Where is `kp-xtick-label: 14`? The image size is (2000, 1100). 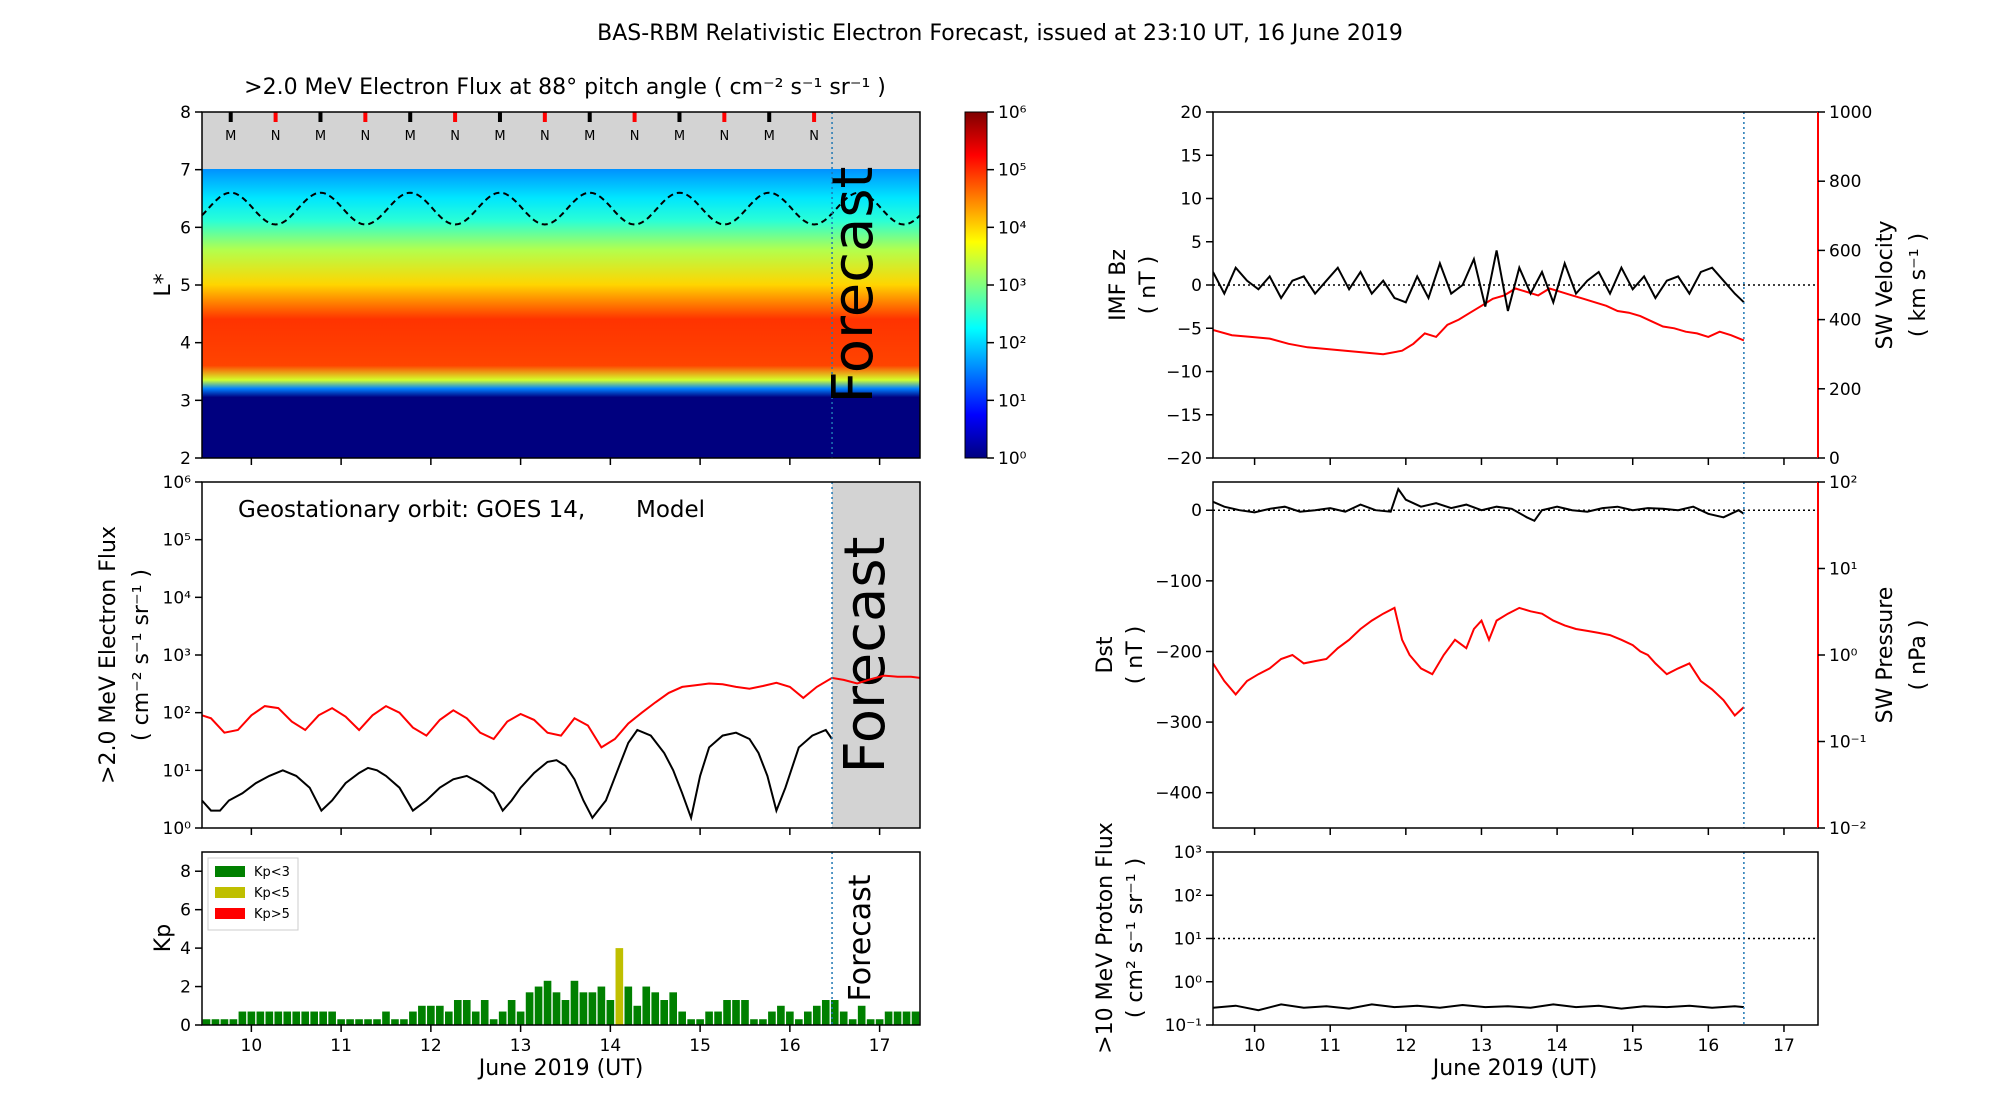 kp-xtick-label: 14 is located at coordinates (611, 1046).